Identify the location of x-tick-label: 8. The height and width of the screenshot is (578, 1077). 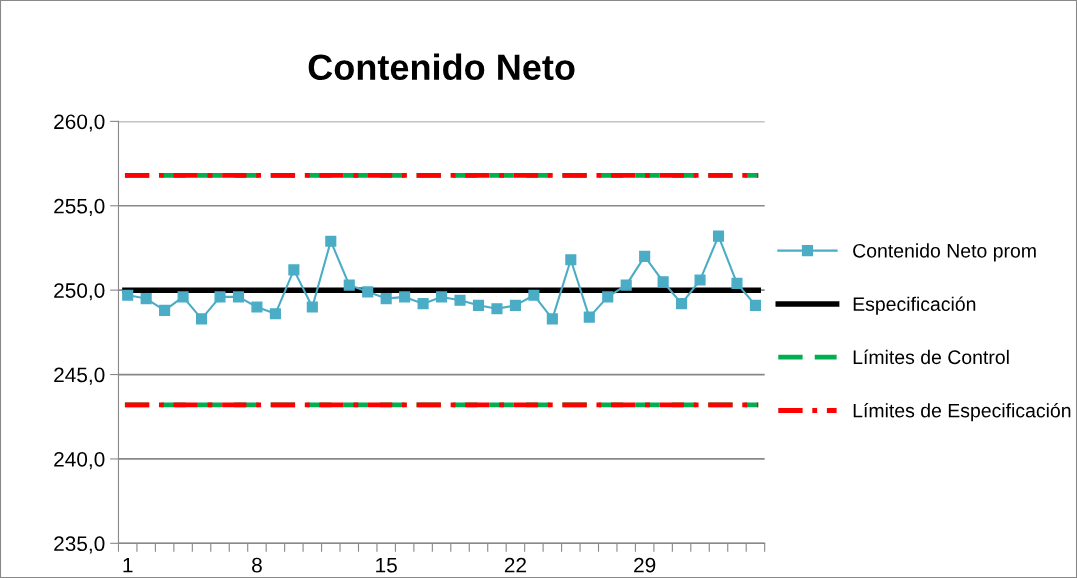
(257, 565).